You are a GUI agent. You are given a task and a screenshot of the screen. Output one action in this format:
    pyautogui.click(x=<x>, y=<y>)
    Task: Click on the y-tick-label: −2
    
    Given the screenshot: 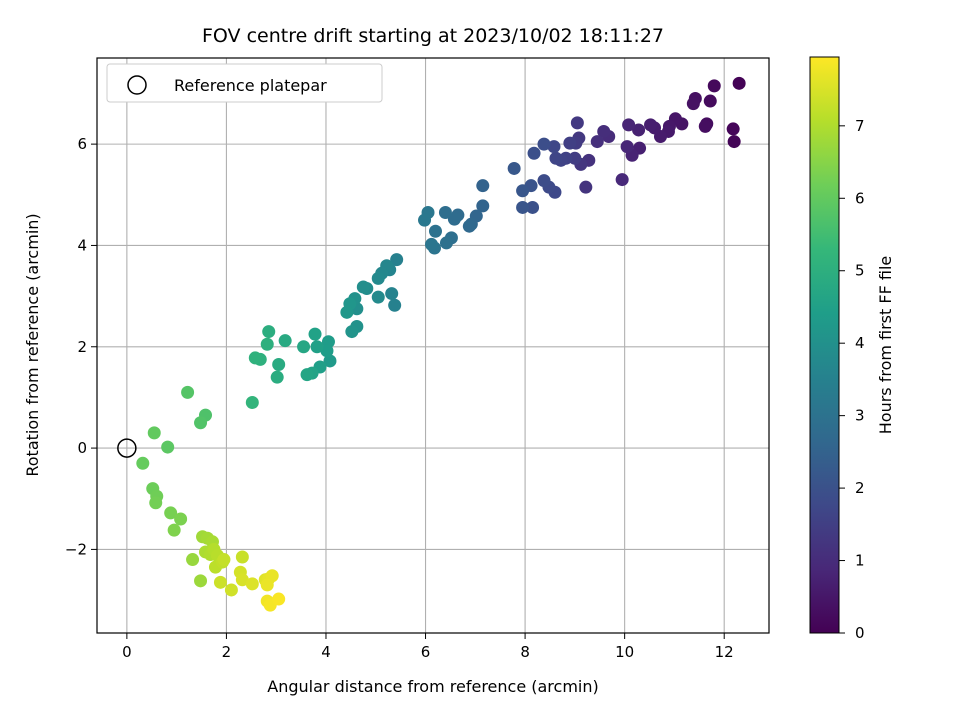 What is the action you would take?
    pyautogui.click(x=76, y=549)
    